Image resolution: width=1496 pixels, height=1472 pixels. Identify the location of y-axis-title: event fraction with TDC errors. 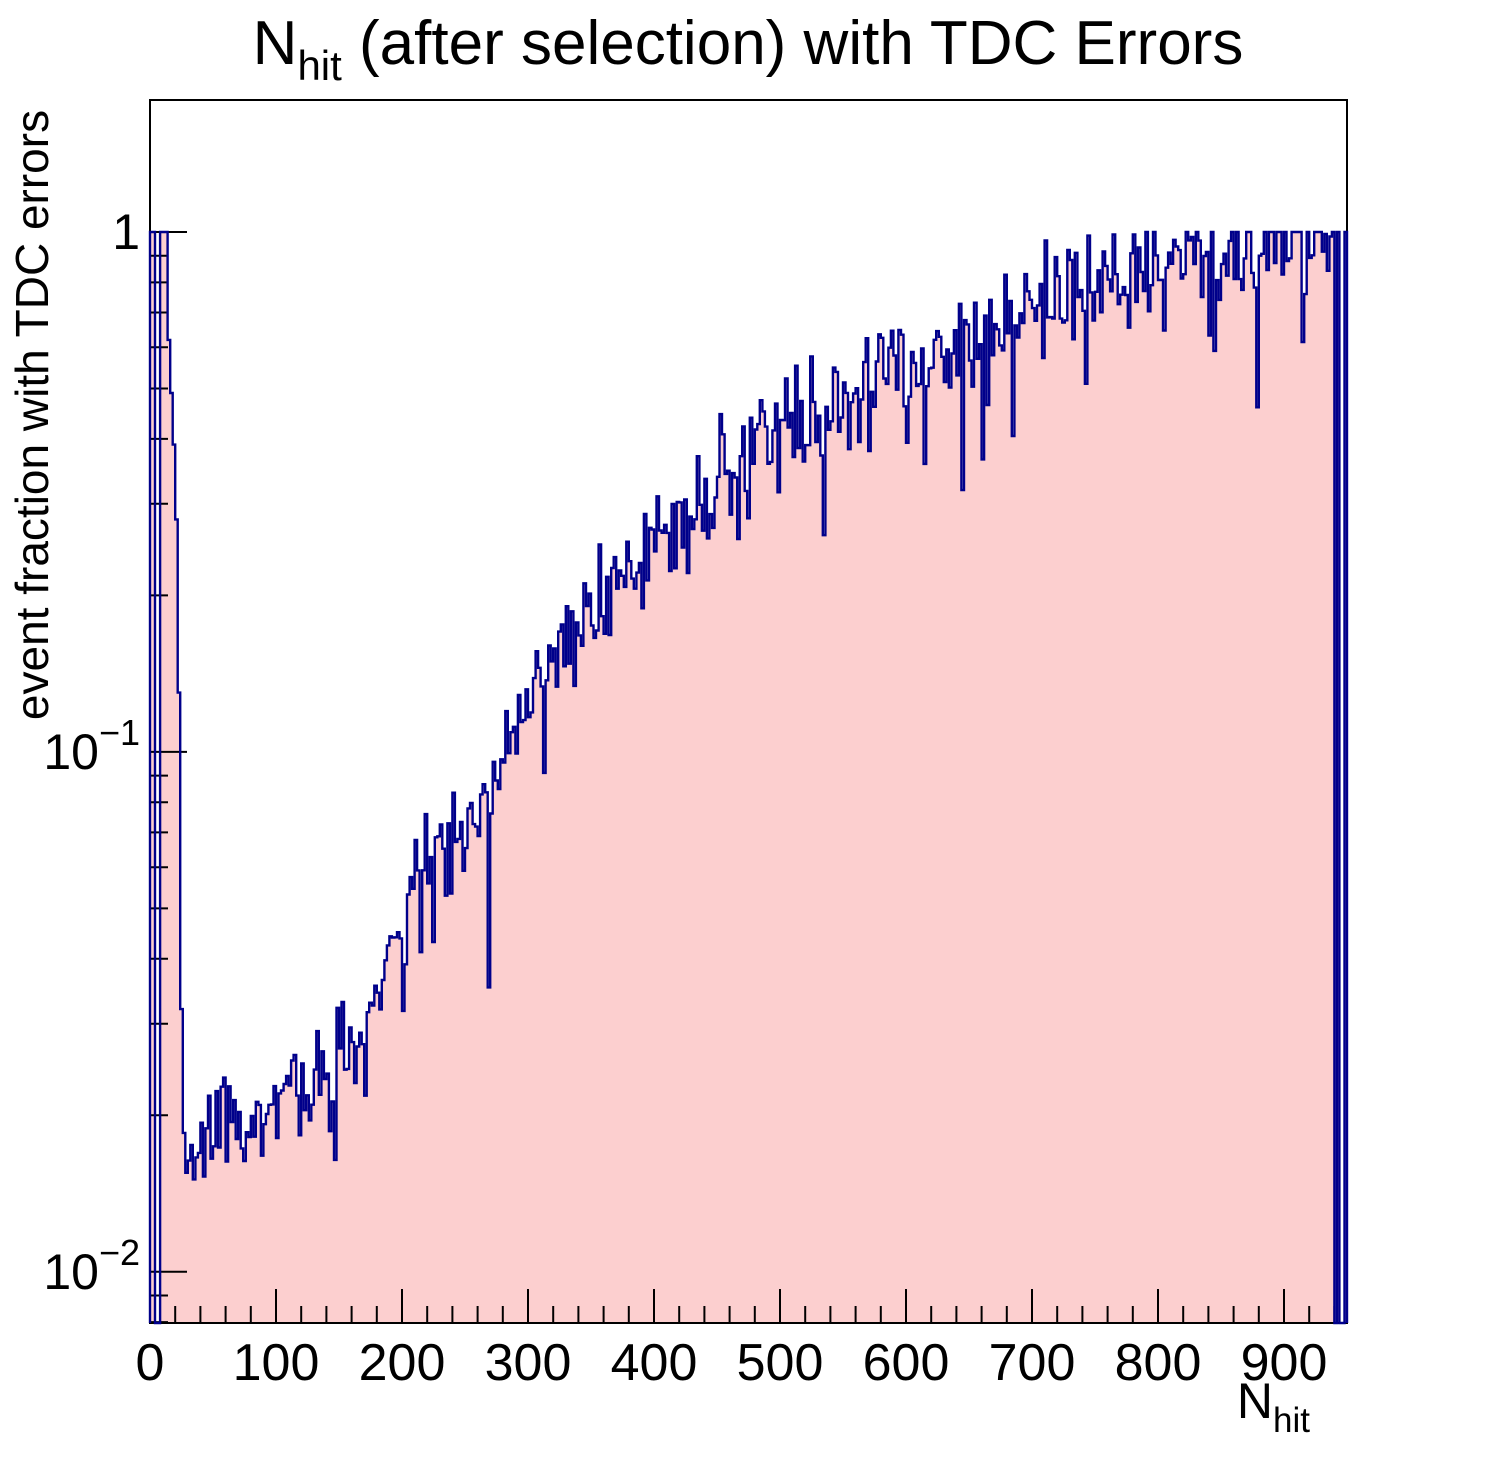
(32, 415).